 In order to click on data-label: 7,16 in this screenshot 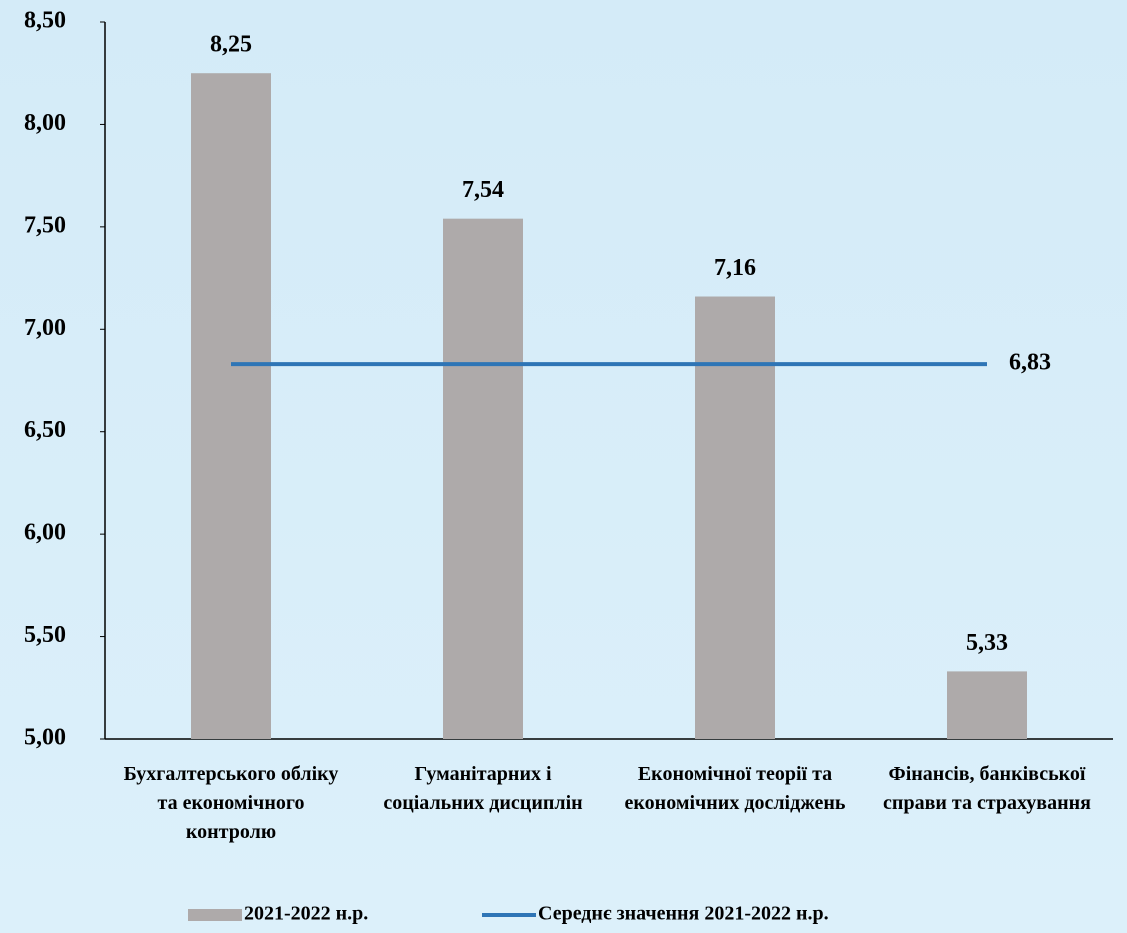, I will do `click(735, 268)`.